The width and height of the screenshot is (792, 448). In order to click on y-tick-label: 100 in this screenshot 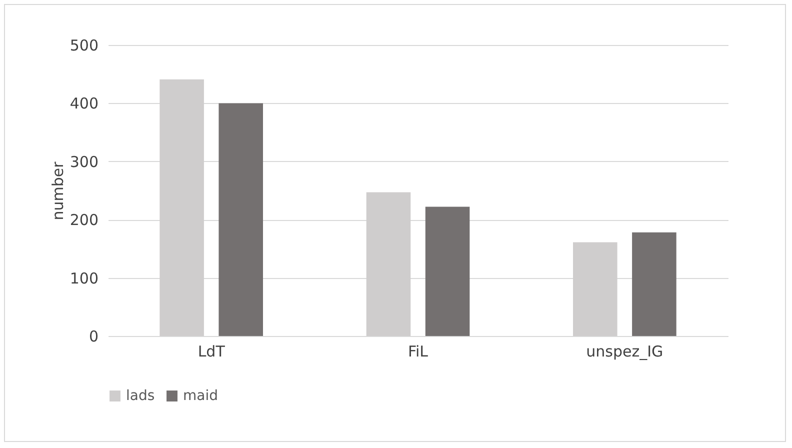, I will do `click(84, 278)`.